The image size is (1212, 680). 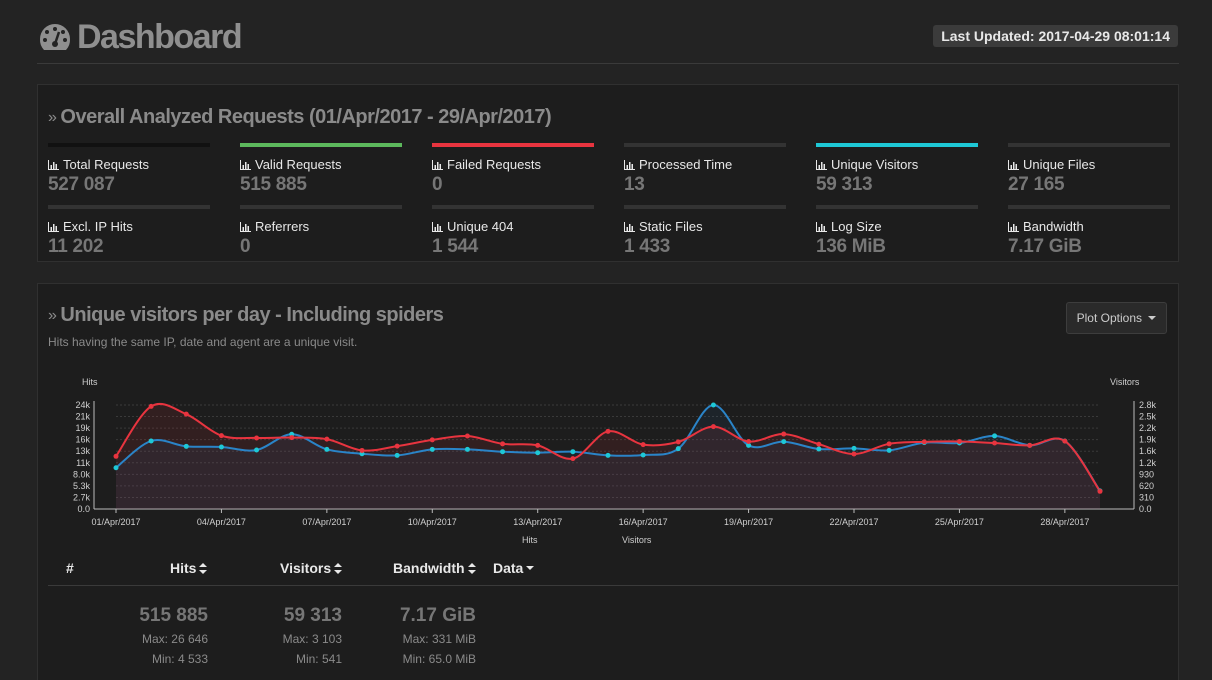 I want to click on metric-value: 527 087, so click(x=81, y=184).